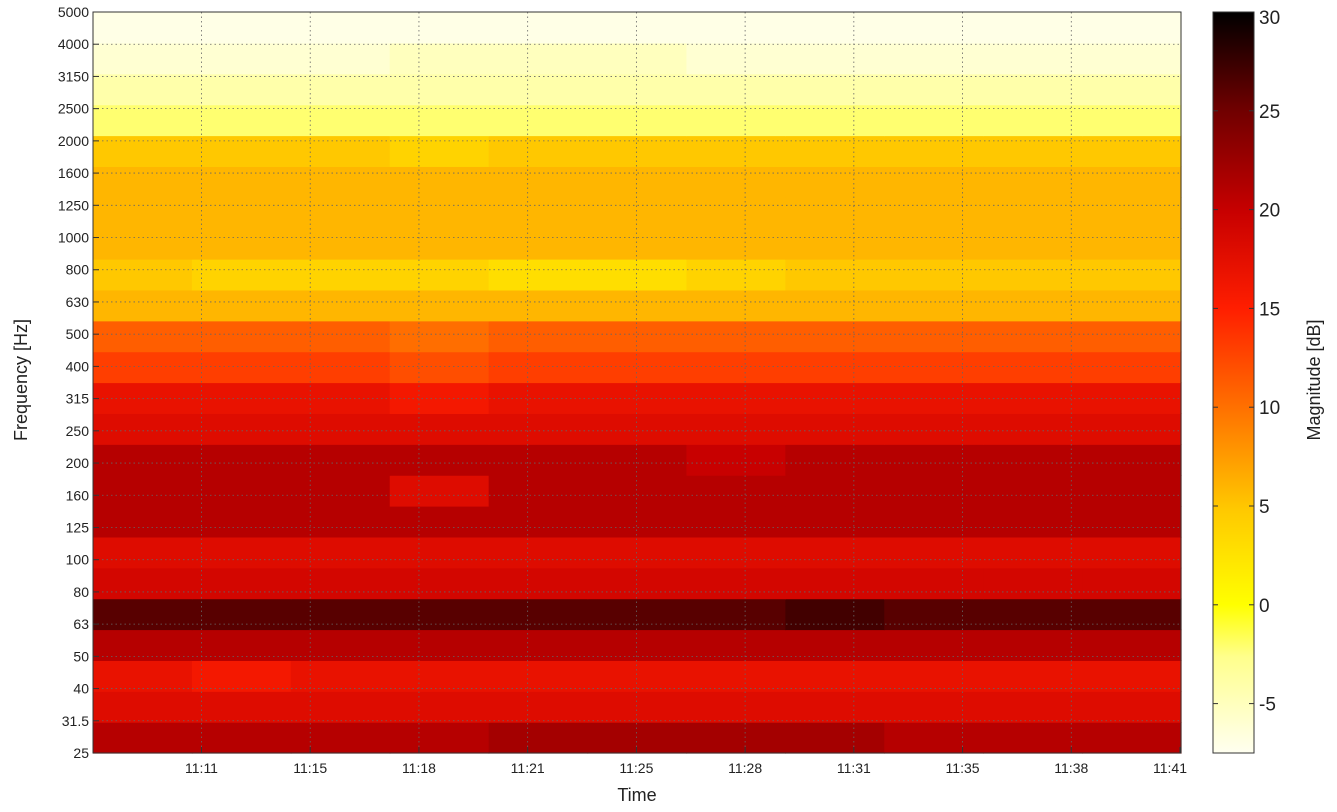 The height and width of the screenshot is (812, 1337). Describe the element at coordinates (81, 753) in the screenshot. I see `y-tick-label: 25` at that location.